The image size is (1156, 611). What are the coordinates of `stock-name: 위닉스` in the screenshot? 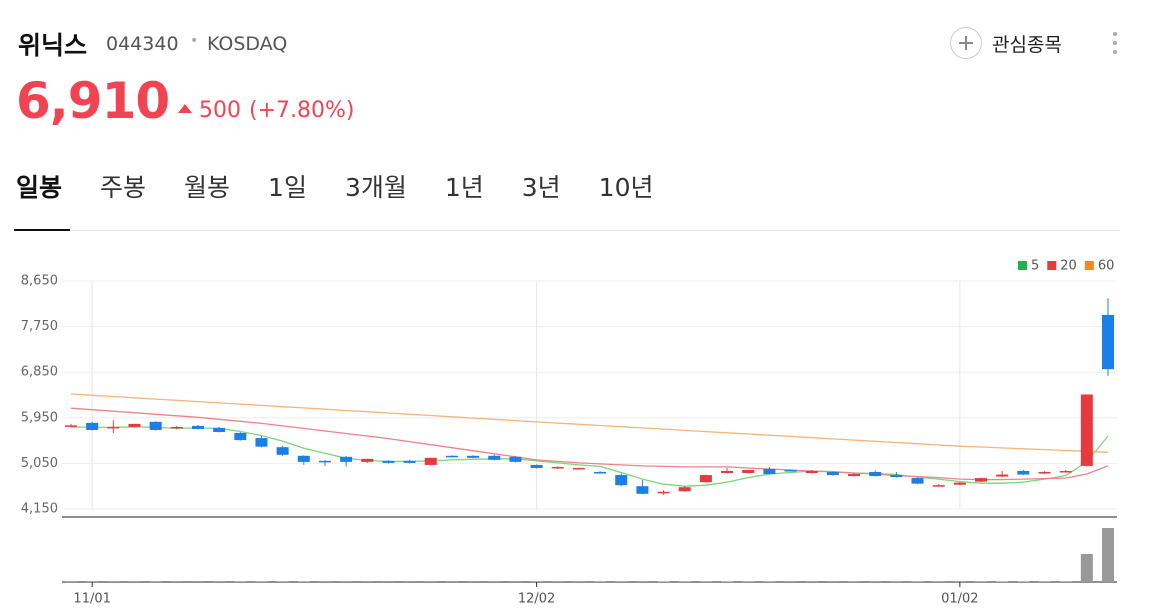 It's located at (53, 45).